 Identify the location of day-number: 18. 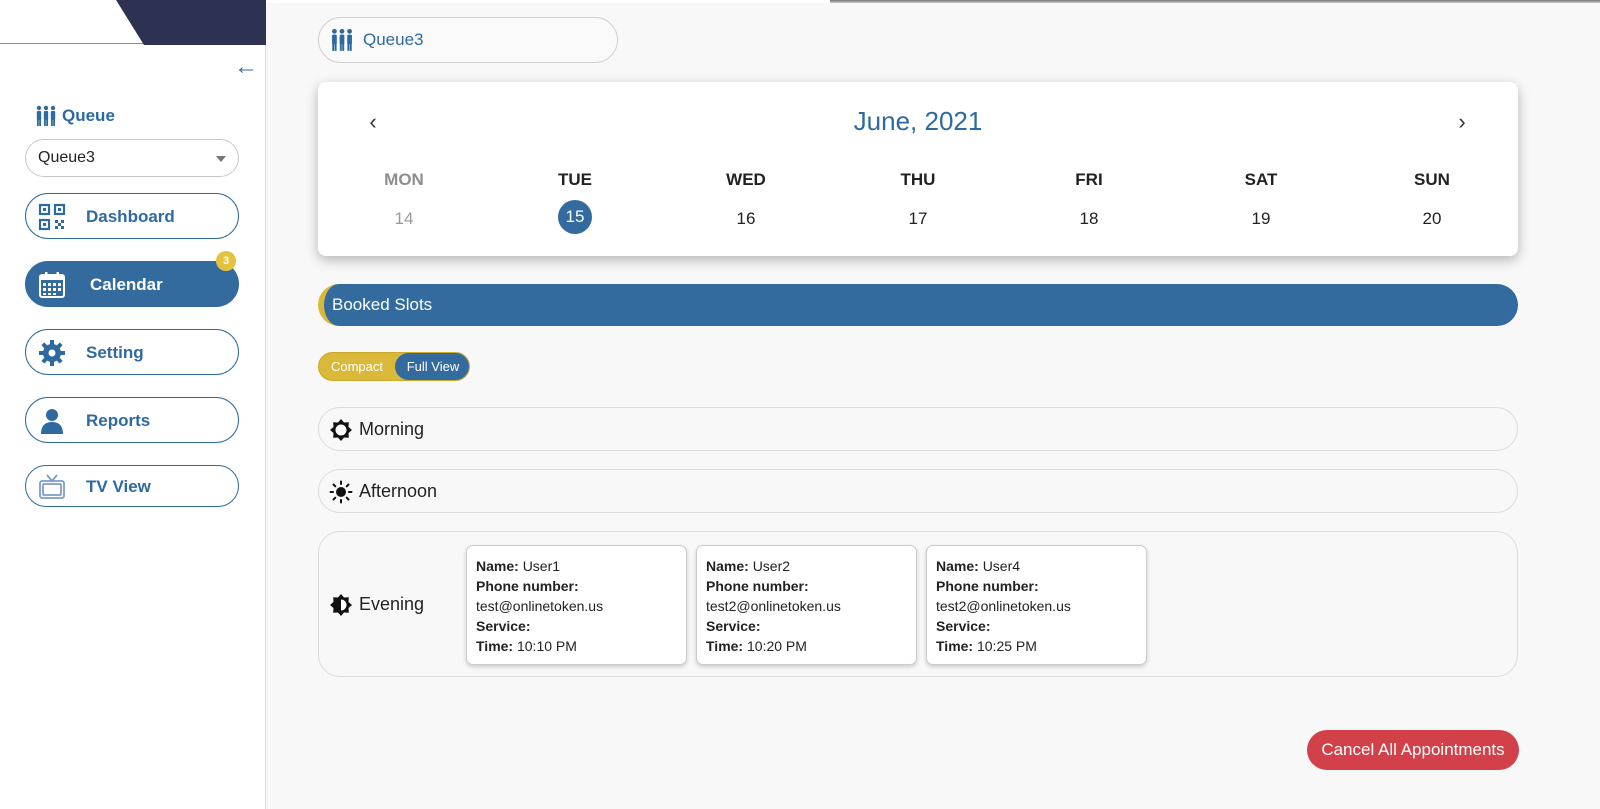
(1089, 218).